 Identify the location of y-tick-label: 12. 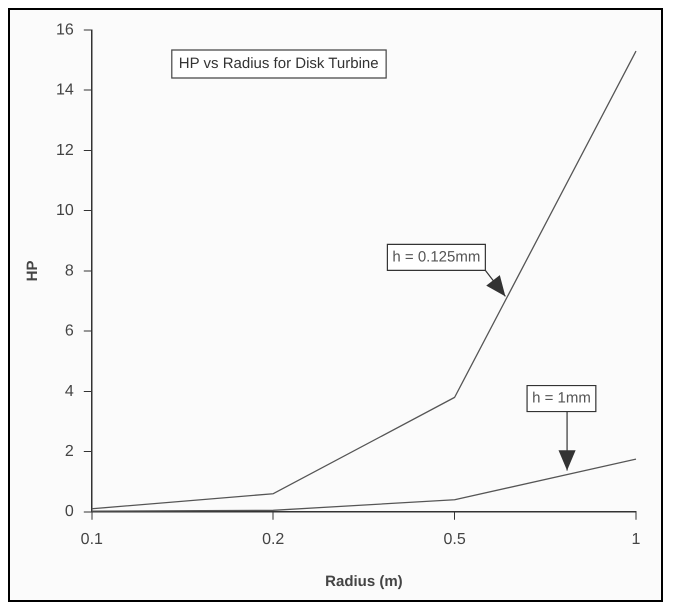
(65, 150).